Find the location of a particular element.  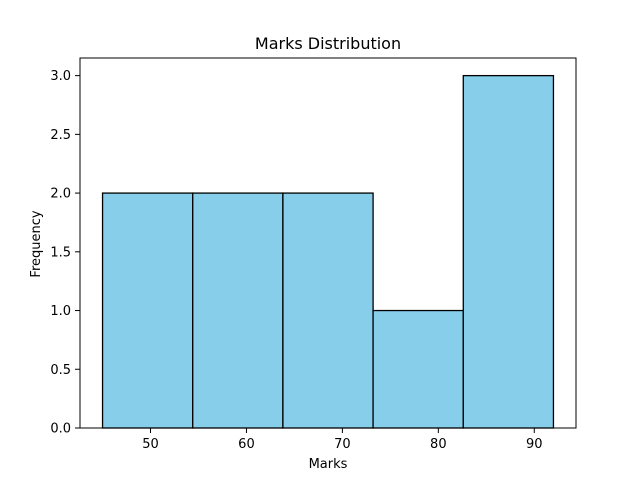

x-tick-label: 60 is located at coordinates (246, 444).